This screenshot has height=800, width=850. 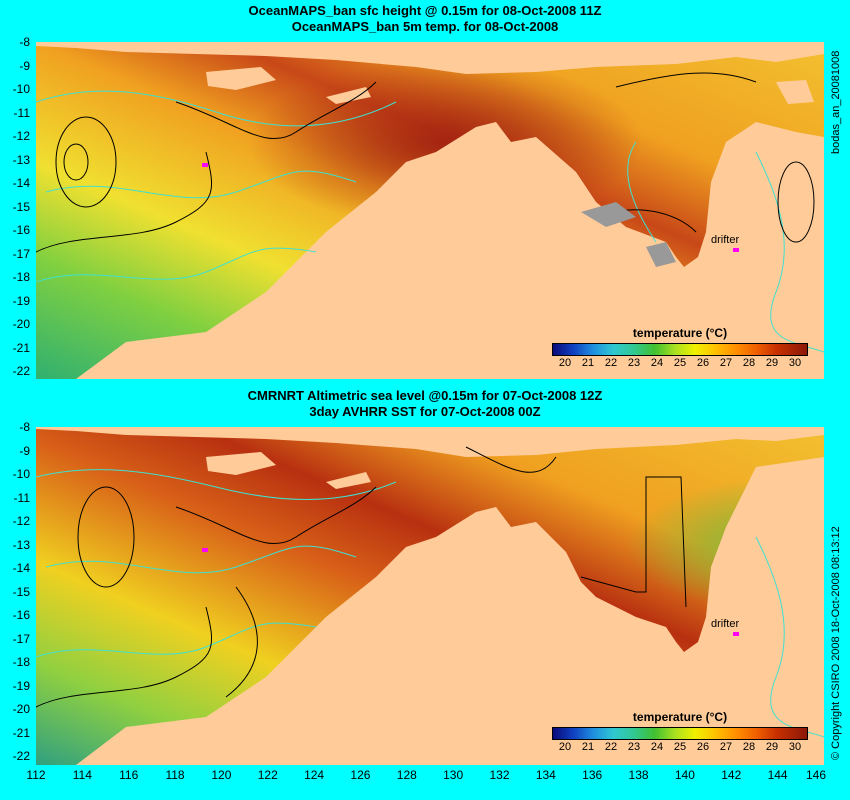 I want to click on x-tick-label: 132, so click(x=499, y=775).